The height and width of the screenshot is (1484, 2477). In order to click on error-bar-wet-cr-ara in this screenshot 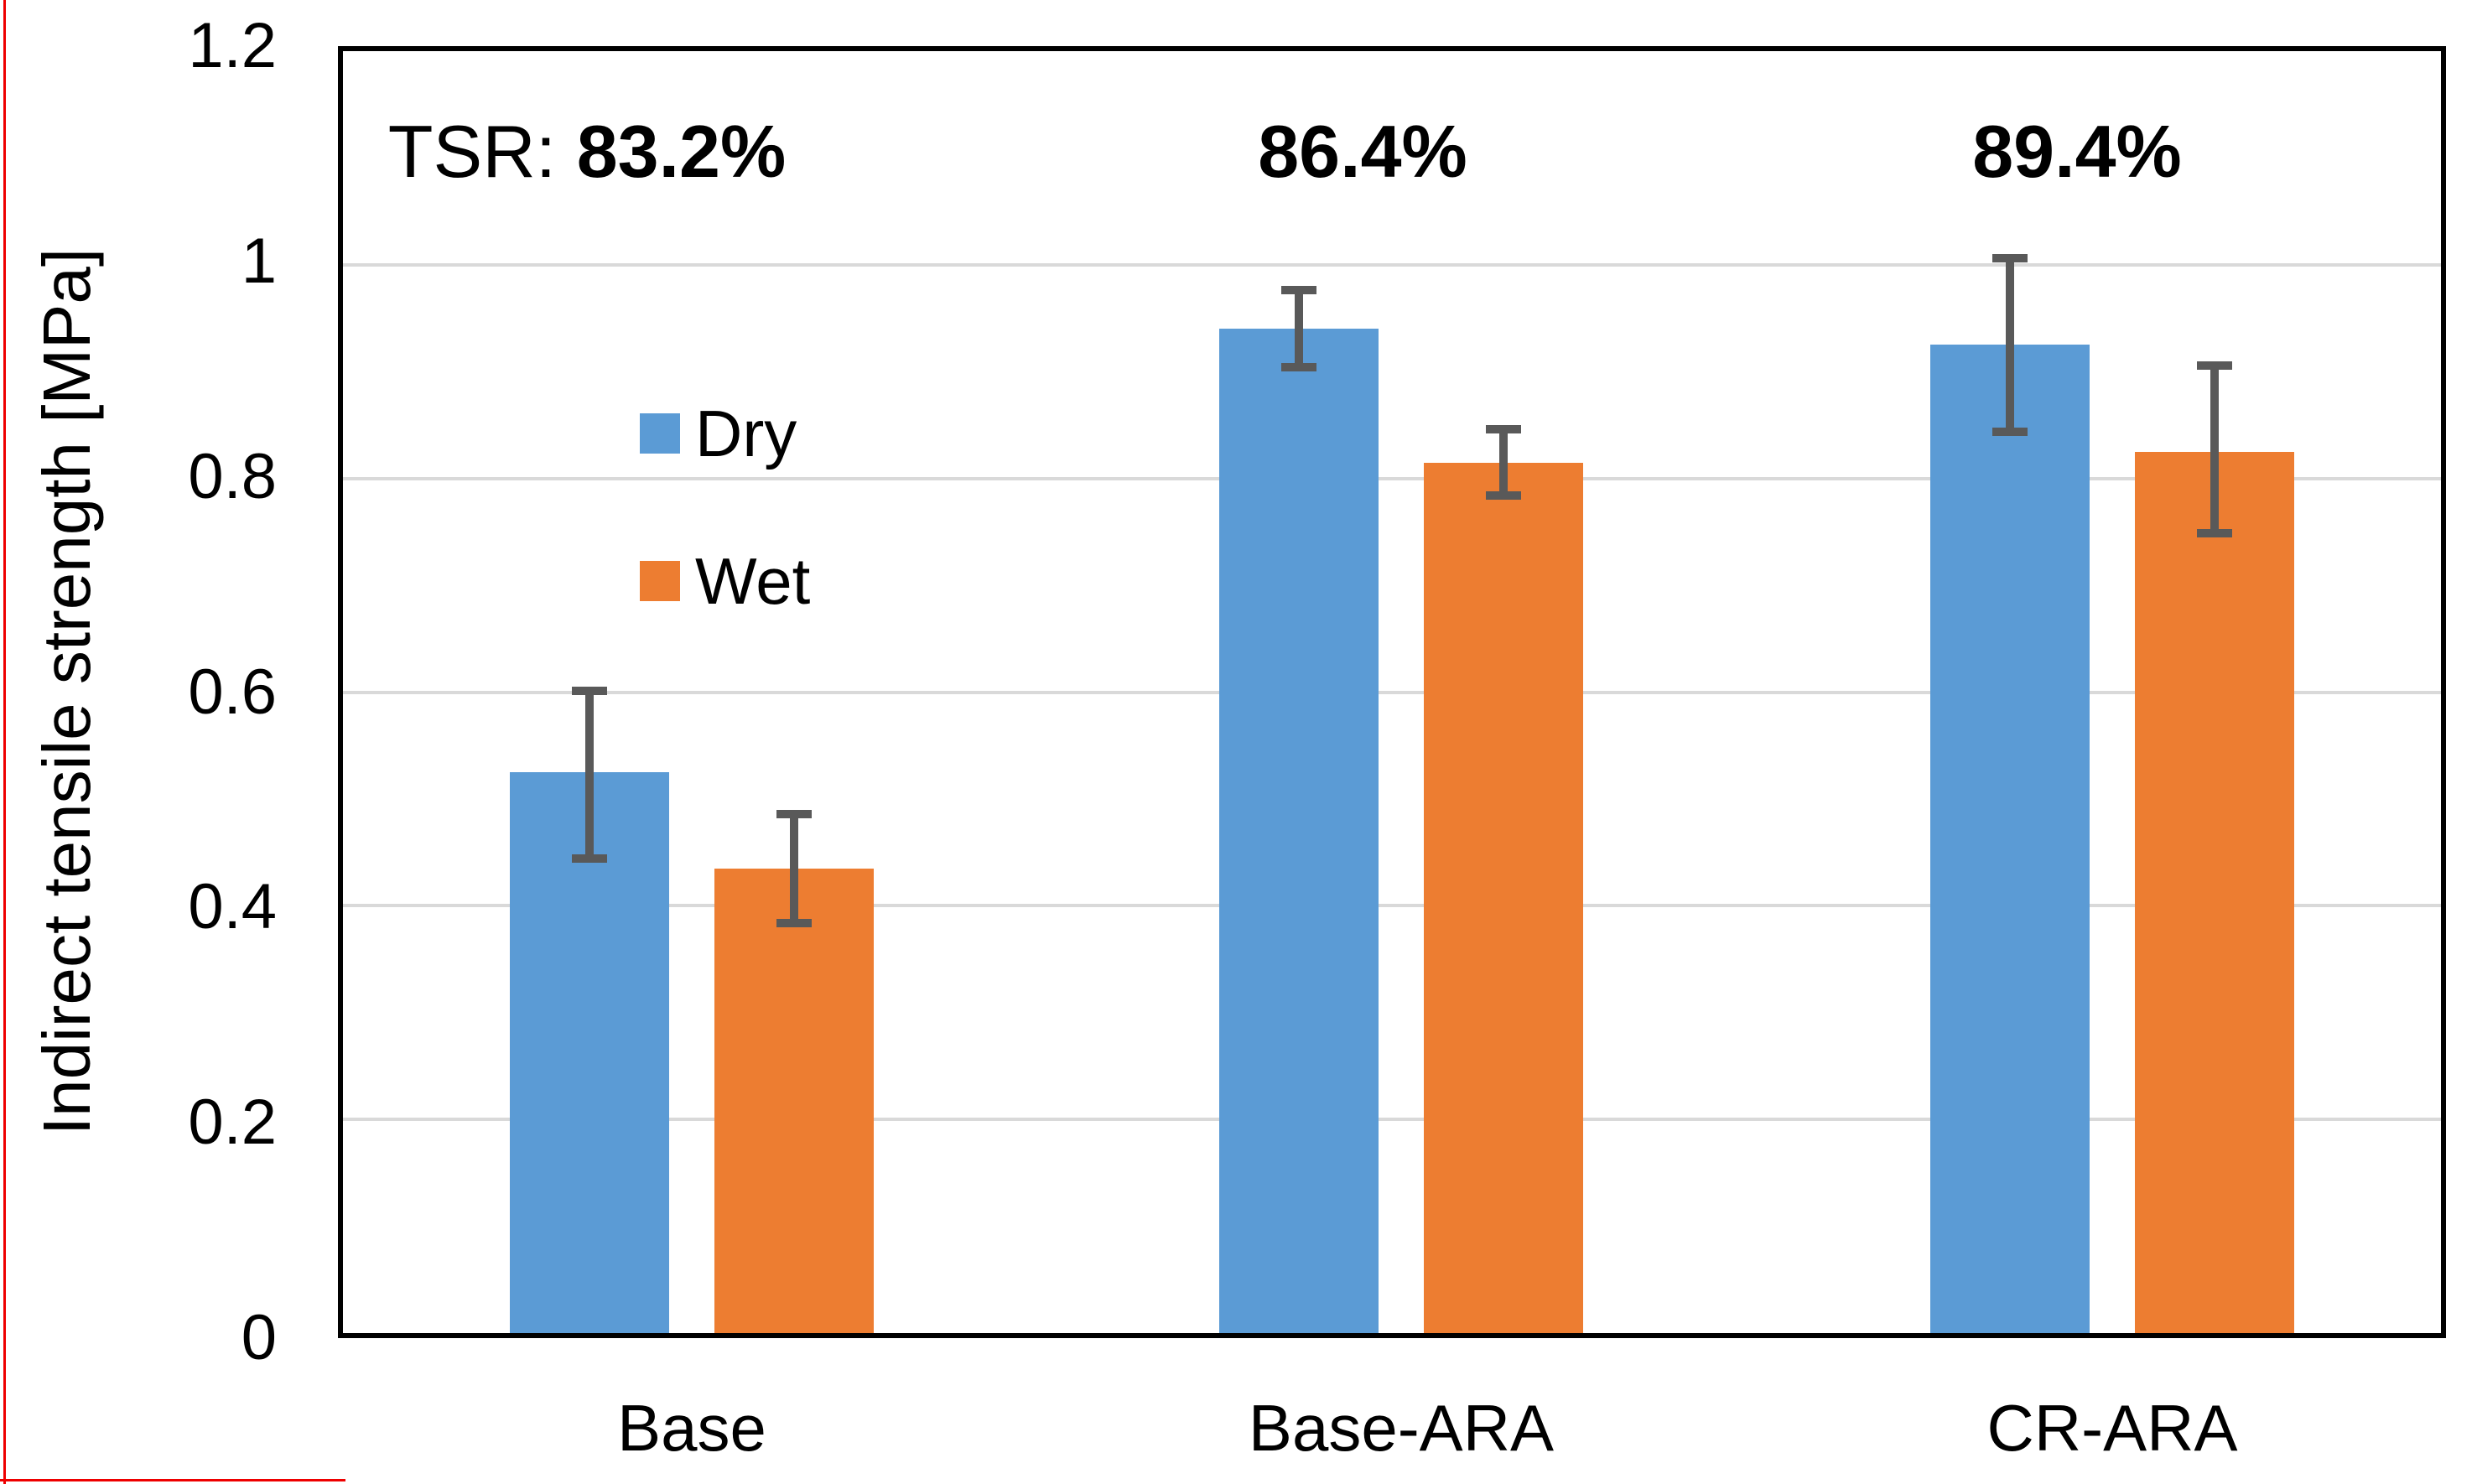, I will do `click(2214, 449)`.